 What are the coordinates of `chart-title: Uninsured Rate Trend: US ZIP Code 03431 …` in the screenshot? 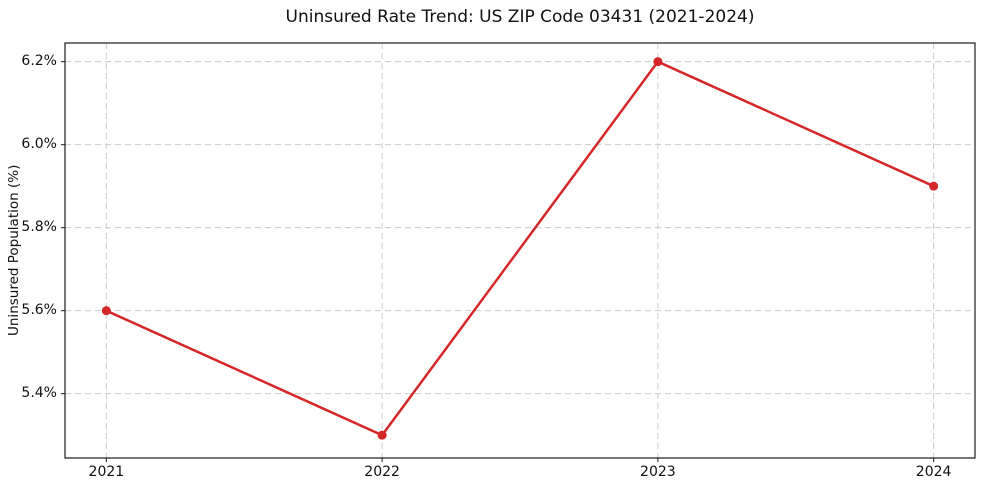 It's located at (520, 17).